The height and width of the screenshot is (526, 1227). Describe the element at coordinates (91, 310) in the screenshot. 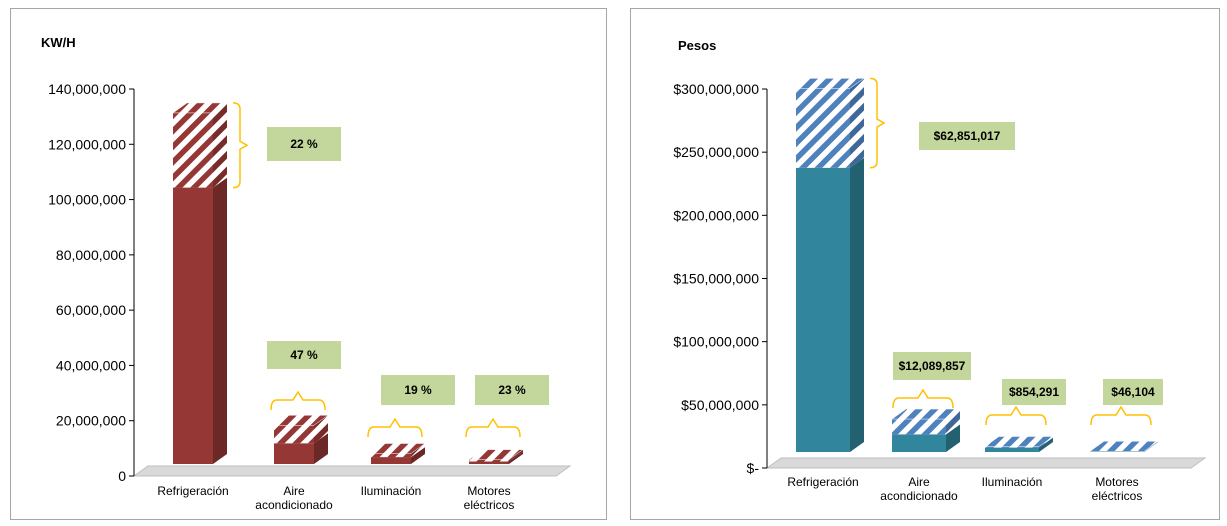

I see `y-tick-label: 60,000,000` at that location.